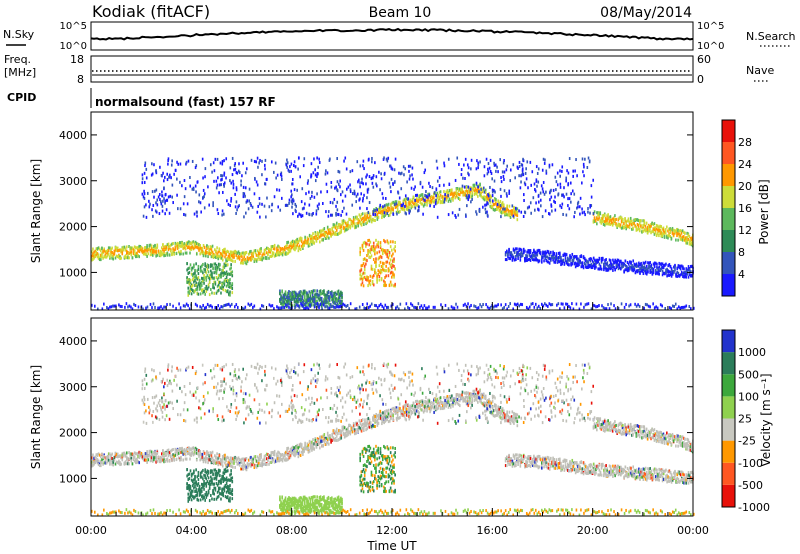 This screenshot has height=554, width=800. I want to click on nsearch-tick-top: 10^5, so click(710, 26).